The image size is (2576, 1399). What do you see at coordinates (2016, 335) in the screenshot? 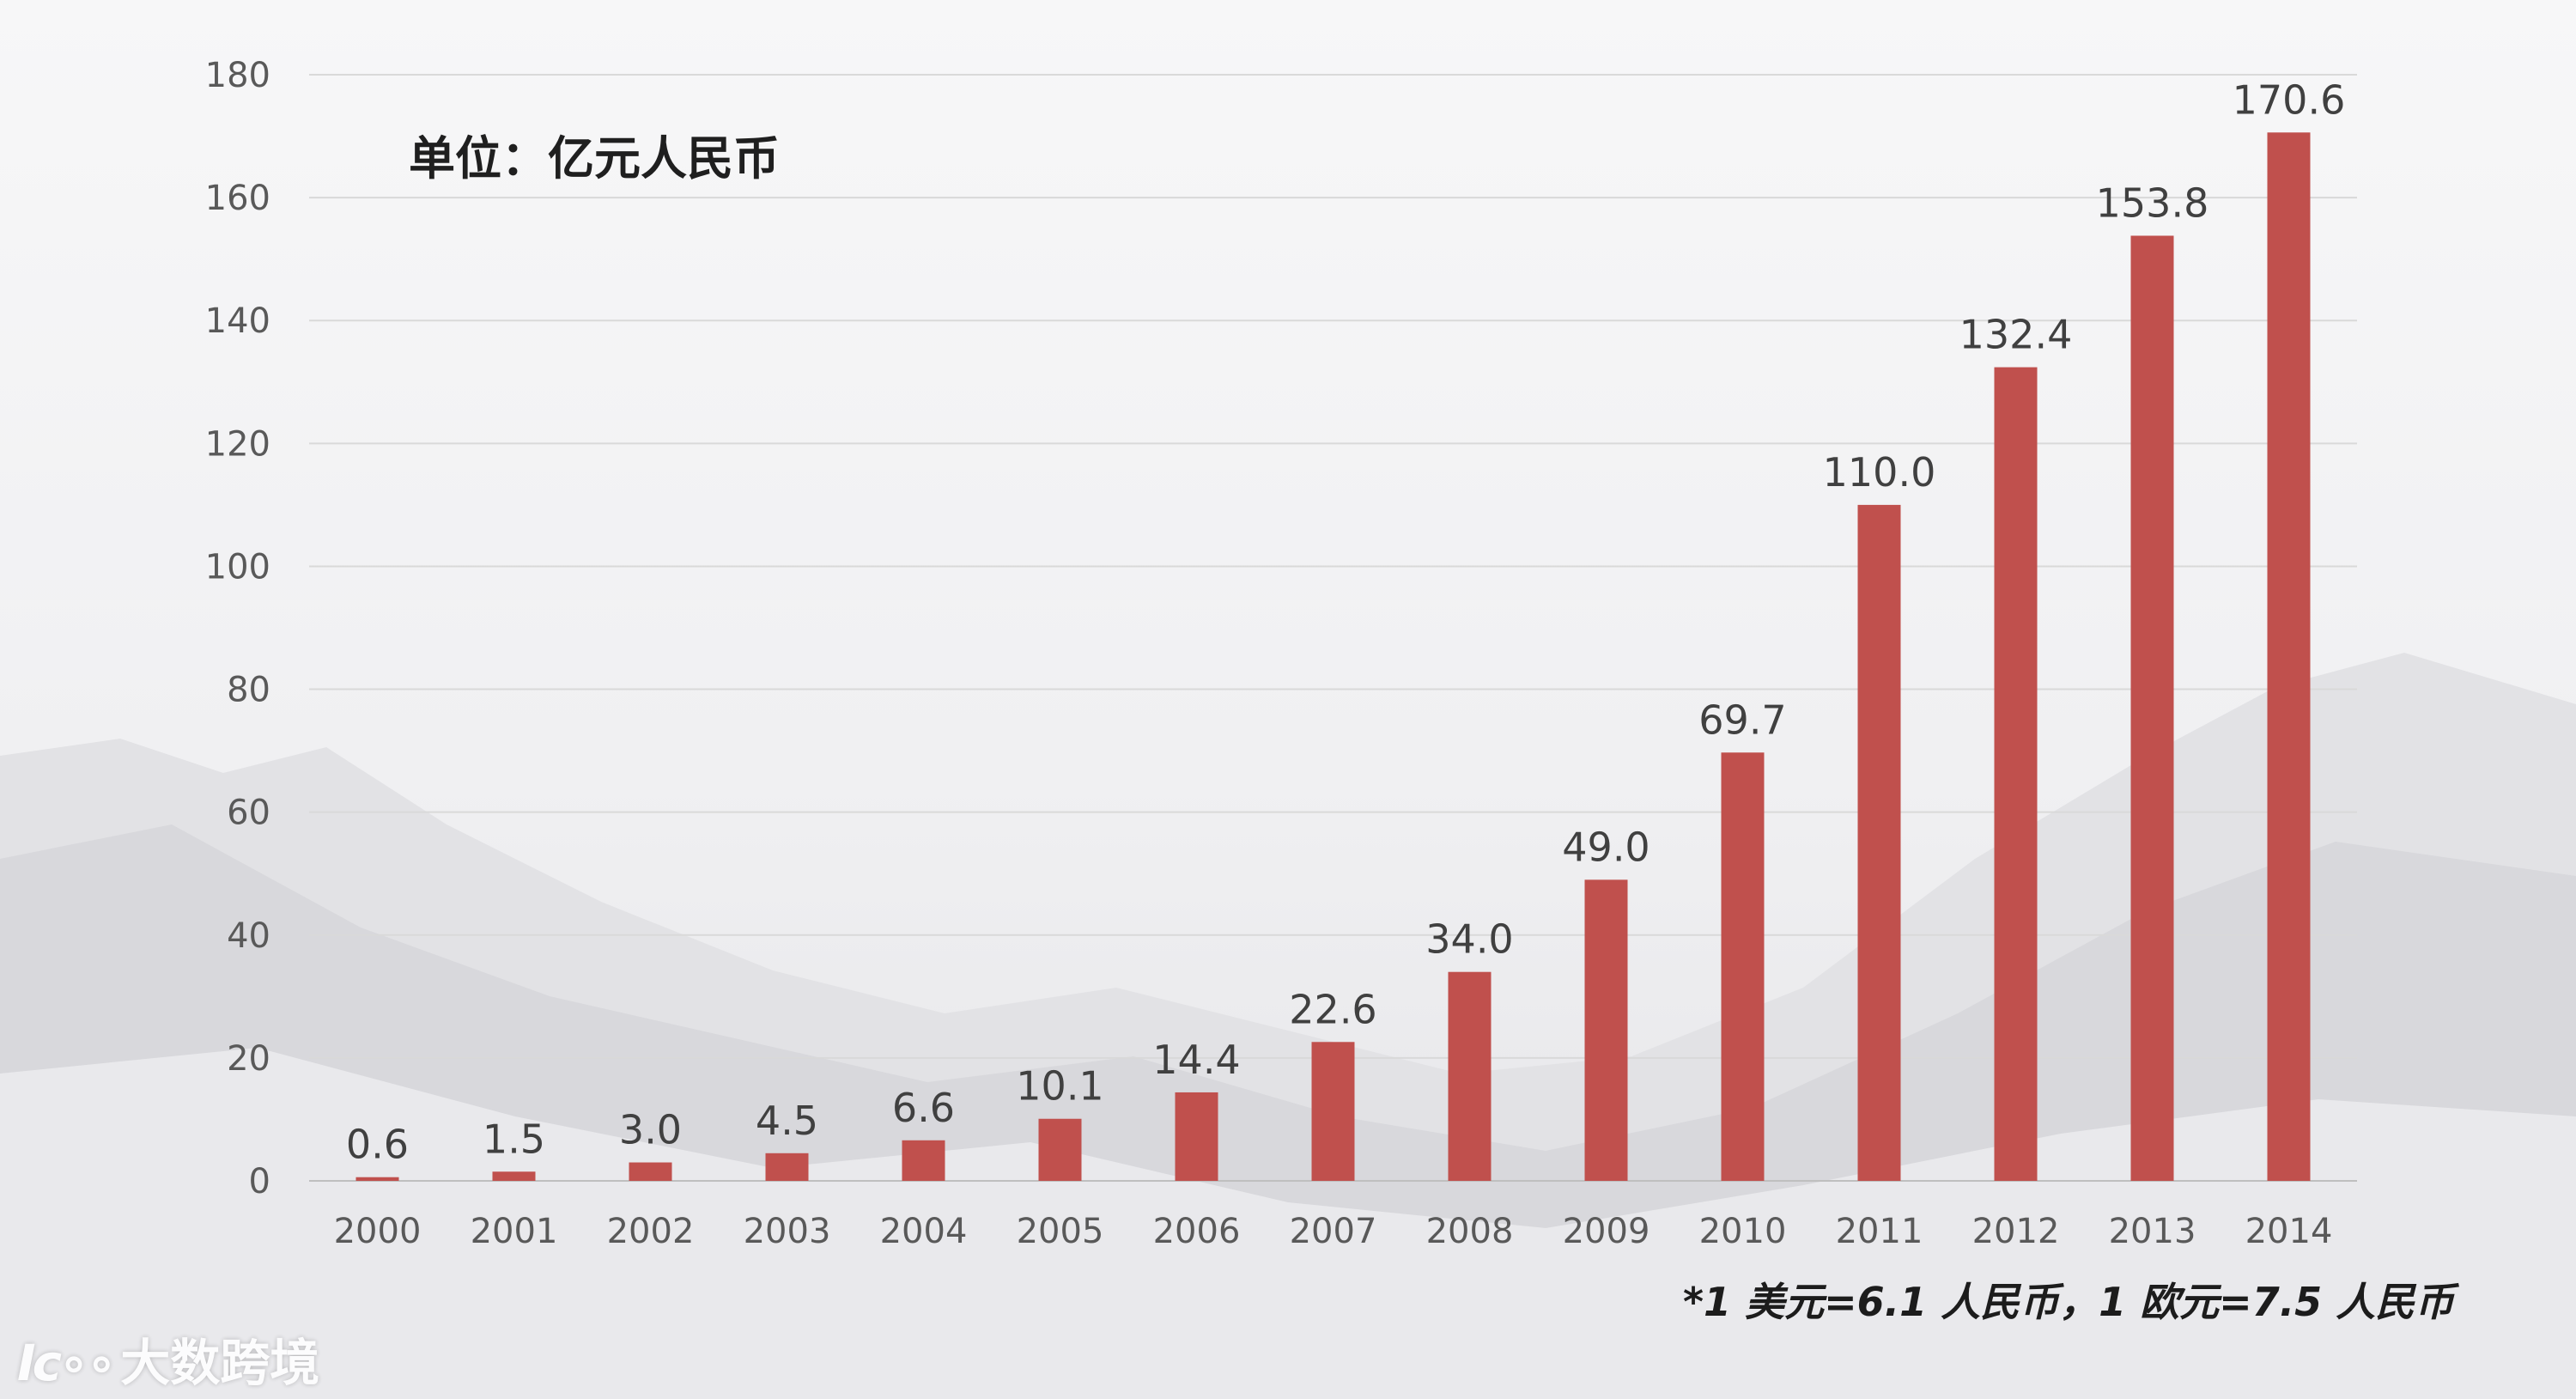
I see `data-label-2012: 132.4` at bounding box center [2016, 335].